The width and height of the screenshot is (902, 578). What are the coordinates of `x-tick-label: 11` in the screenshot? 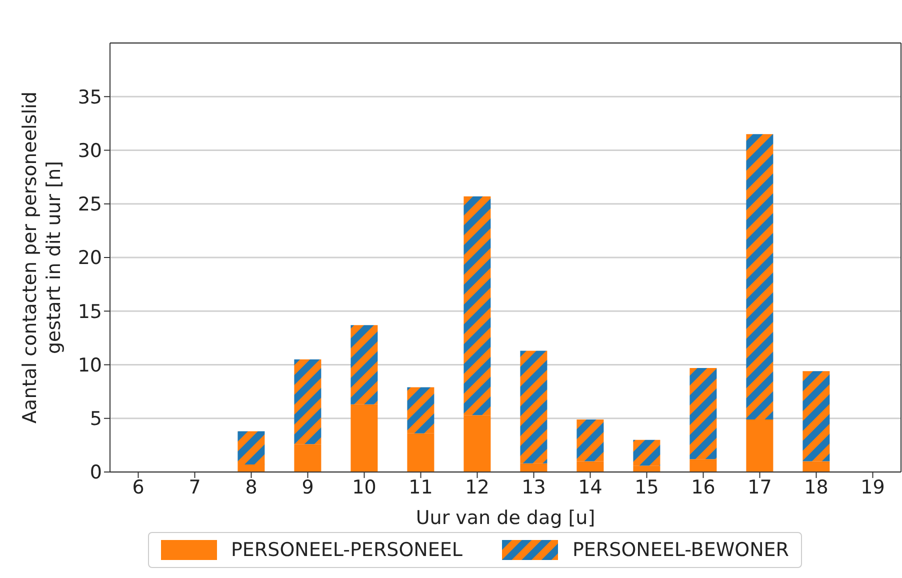 It's located at (420, 487).